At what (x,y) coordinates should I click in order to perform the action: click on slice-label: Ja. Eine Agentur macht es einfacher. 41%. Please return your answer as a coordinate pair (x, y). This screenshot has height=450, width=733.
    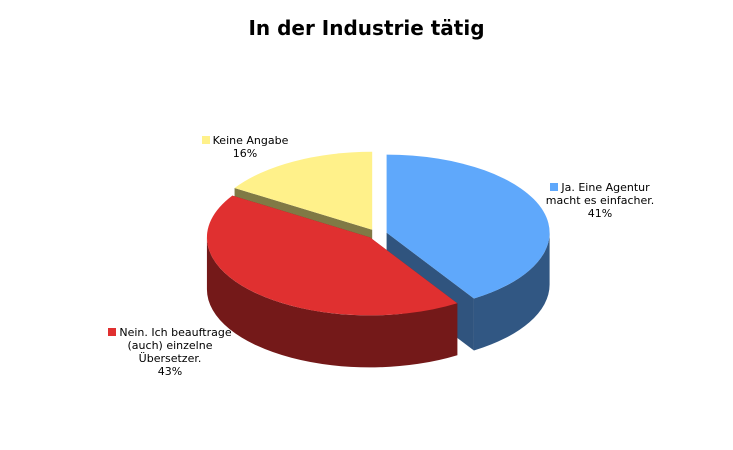
    Looking at the image, I should click on (600, 200).